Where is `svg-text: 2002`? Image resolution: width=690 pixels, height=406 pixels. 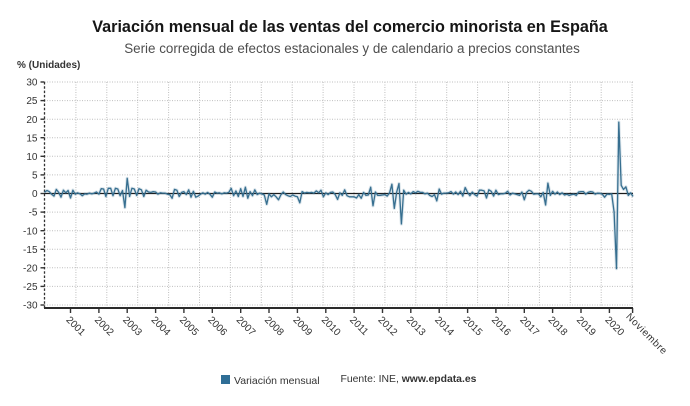
svg-text: 2002 is located at coordinates (104, 327).